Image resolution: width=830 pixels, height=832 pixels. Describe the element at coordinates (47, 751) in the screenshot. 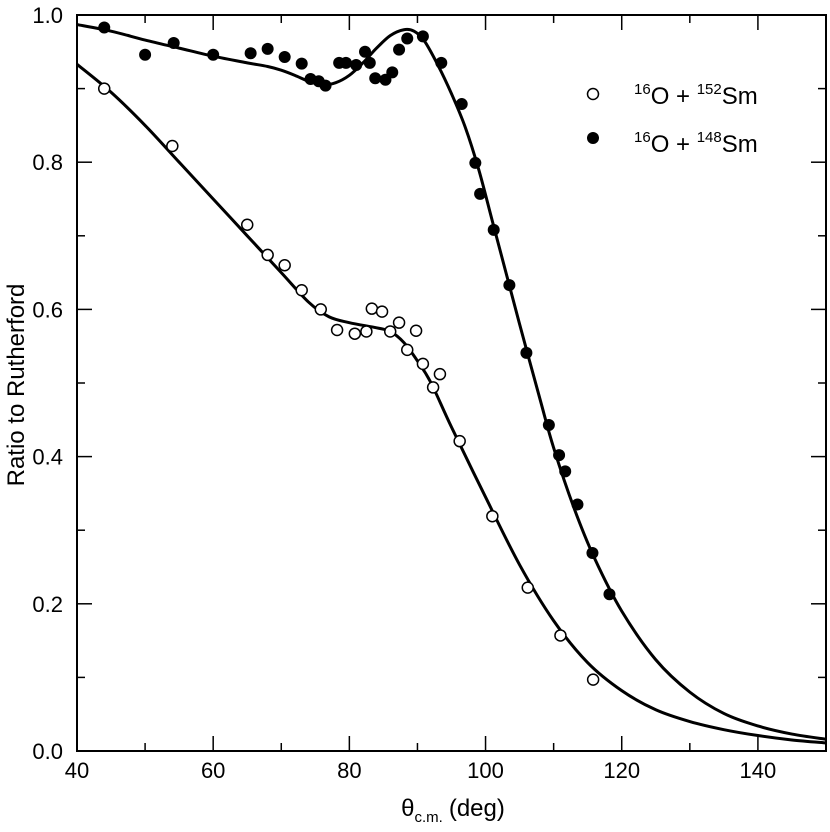

I see `y-tick-label: 0.0` at that location.